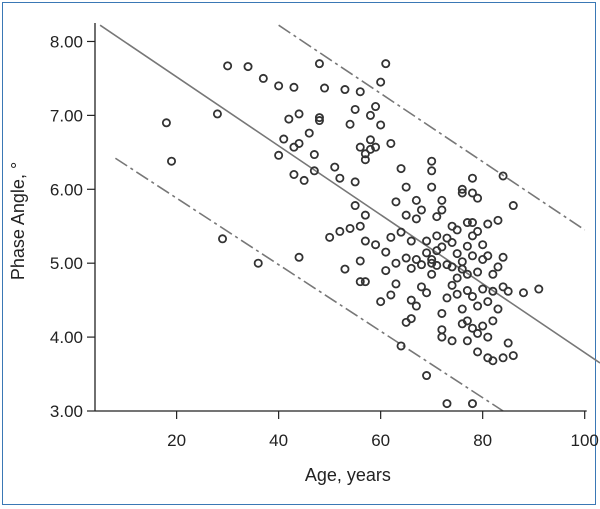 This screenshot has height=509, width=600. Describe the element at coordinates (66, 115) in the screenshot. I see `y-tick-label: 7.00` at that location.